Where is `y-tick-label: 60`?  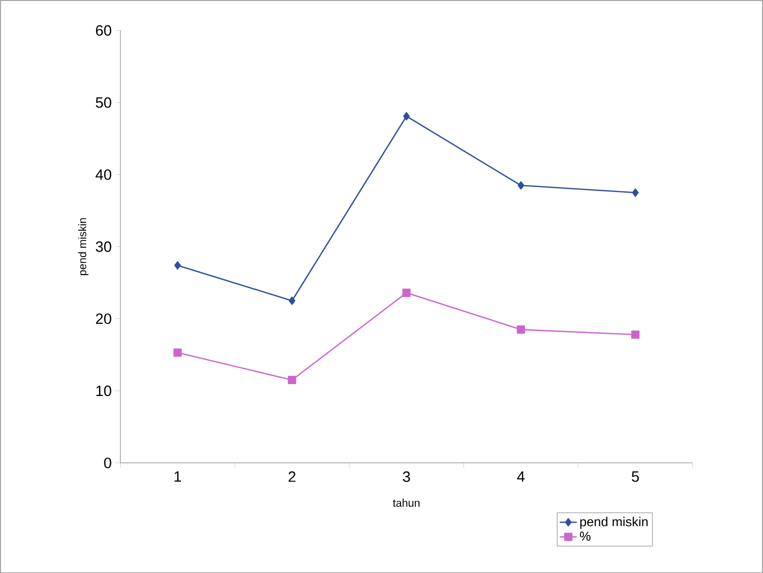 y-tick-label: 60 is located at coordinates (104, 30).